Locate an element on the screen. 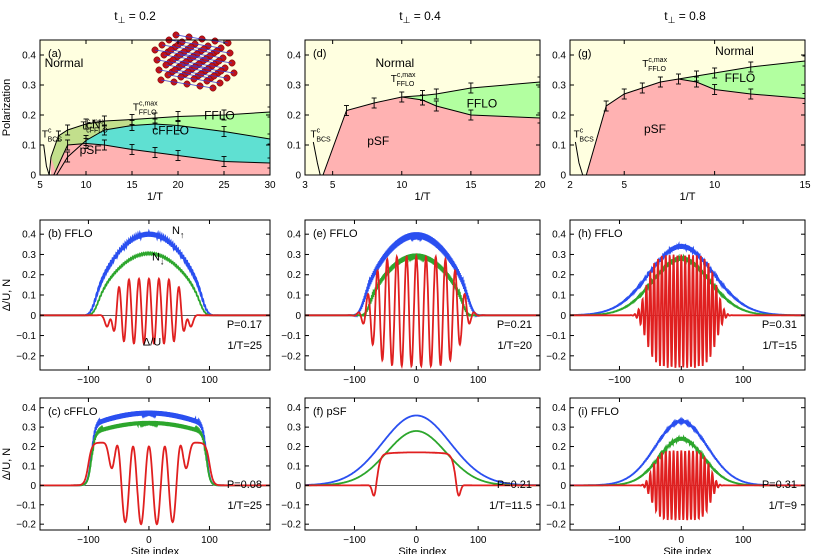 The image size is (830, 554). region-label-cn: cN is located at coordinates (93, 125).